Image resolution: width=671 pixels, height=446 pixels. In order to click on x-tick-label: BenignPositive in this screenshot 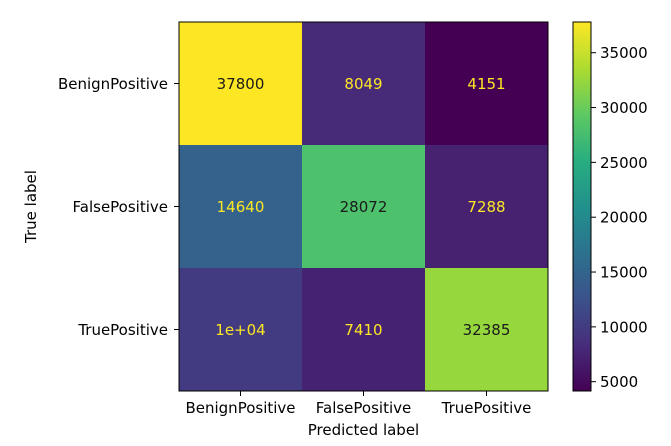, I will do `click(240, 408)`.